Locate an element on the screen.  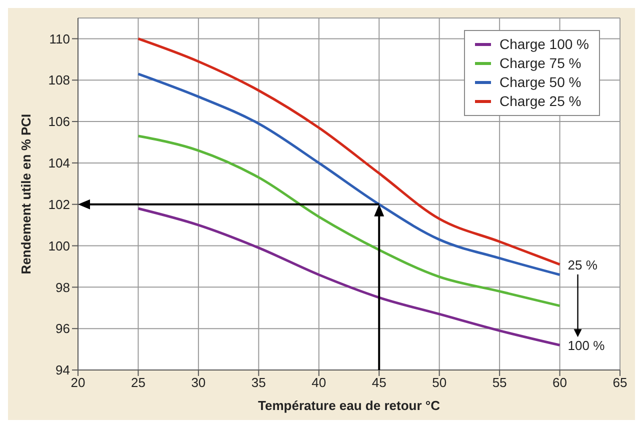
x-tick-label: 30 is located at coordinates (198, 382).